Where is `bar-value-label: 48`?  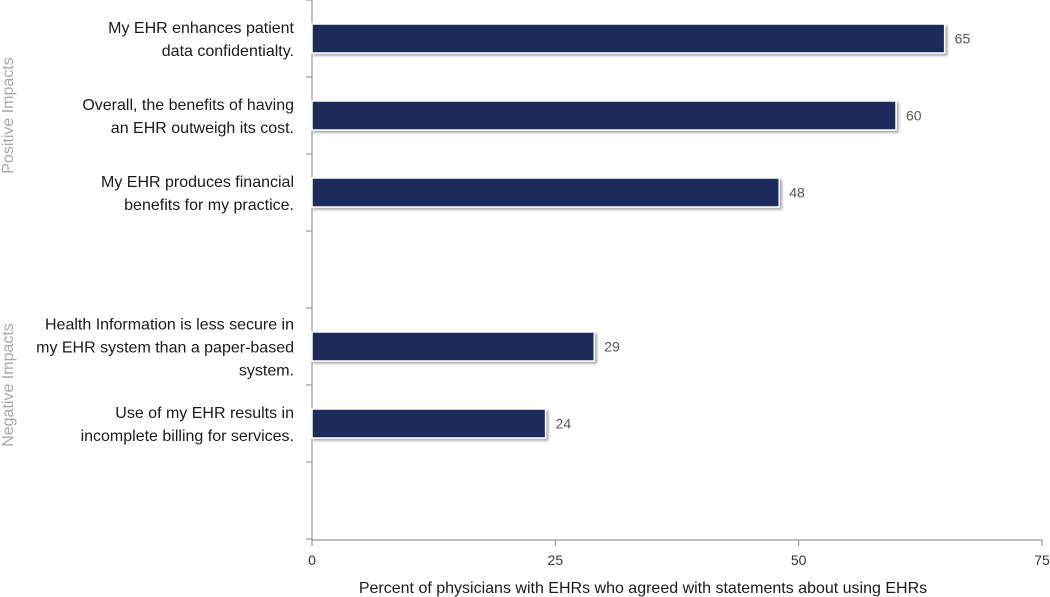
bar-value-label: 48 is located at coordinates (797, 193).